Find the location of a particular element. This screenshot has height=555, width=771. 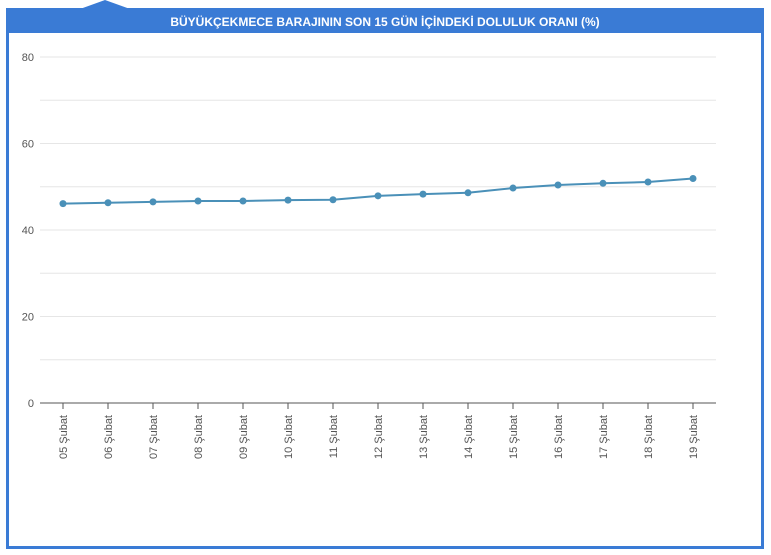

x-tick-label: 17 Şubat is located at coordinates (604, 437).